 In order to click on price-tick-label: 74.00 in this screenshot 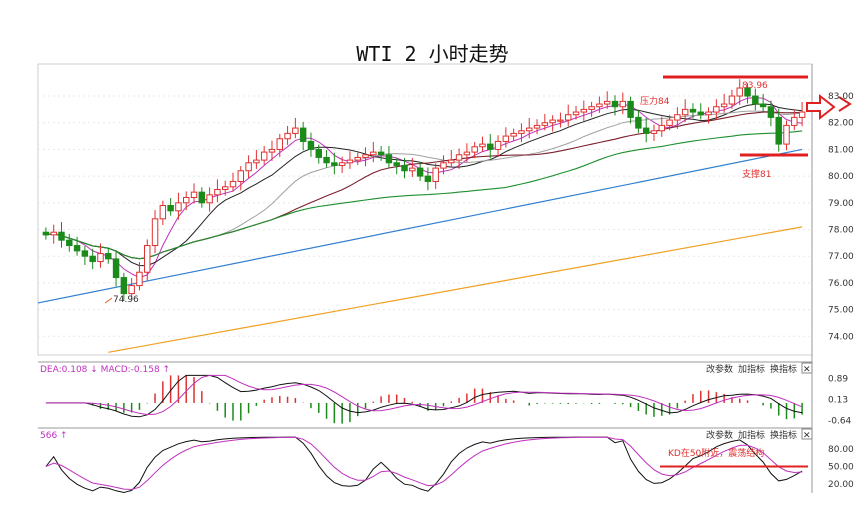, I will do `click(841, 337)`.